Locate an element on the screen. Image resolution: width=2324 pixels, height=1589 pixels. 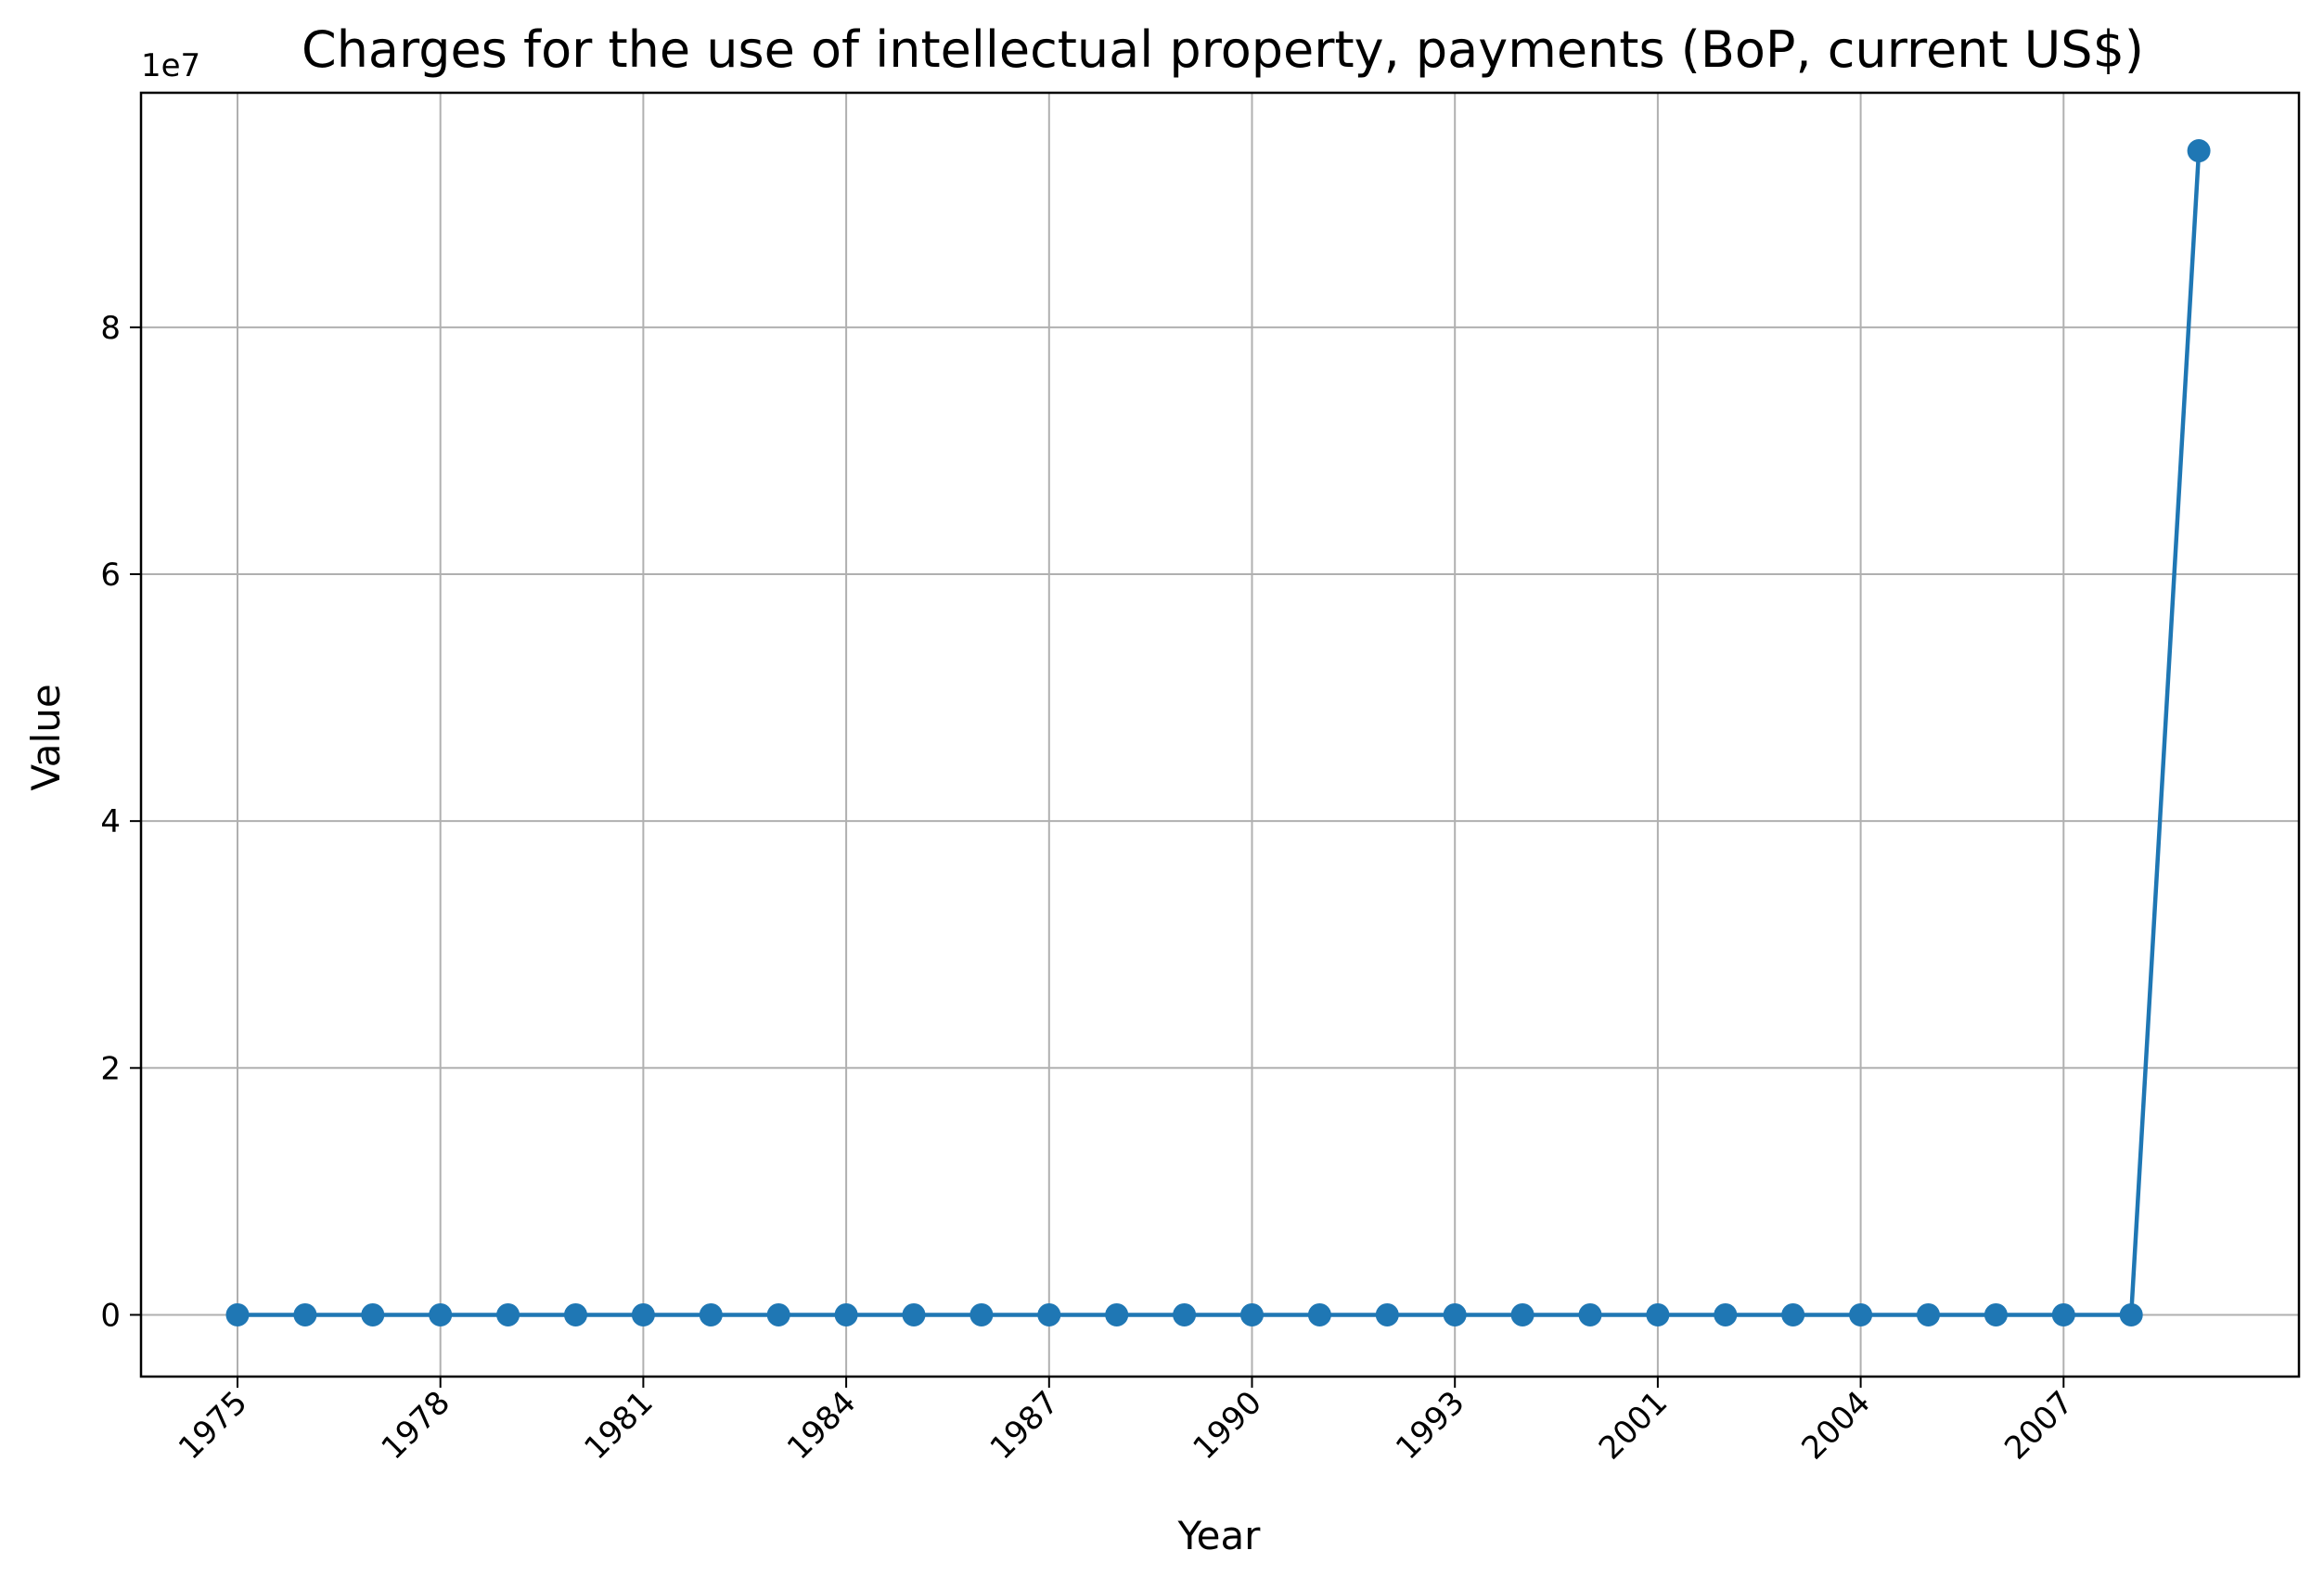
y-tick-label: 6 is located at coordinates (110, 575).